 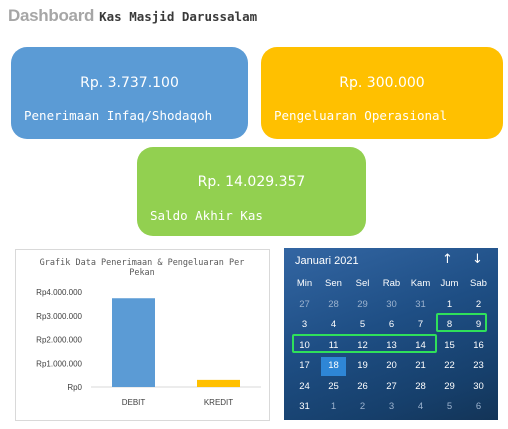 I want to click on balance-card: Rp. 14.029.357 Saldo Akhir Kas, so click(x=251, y=191).